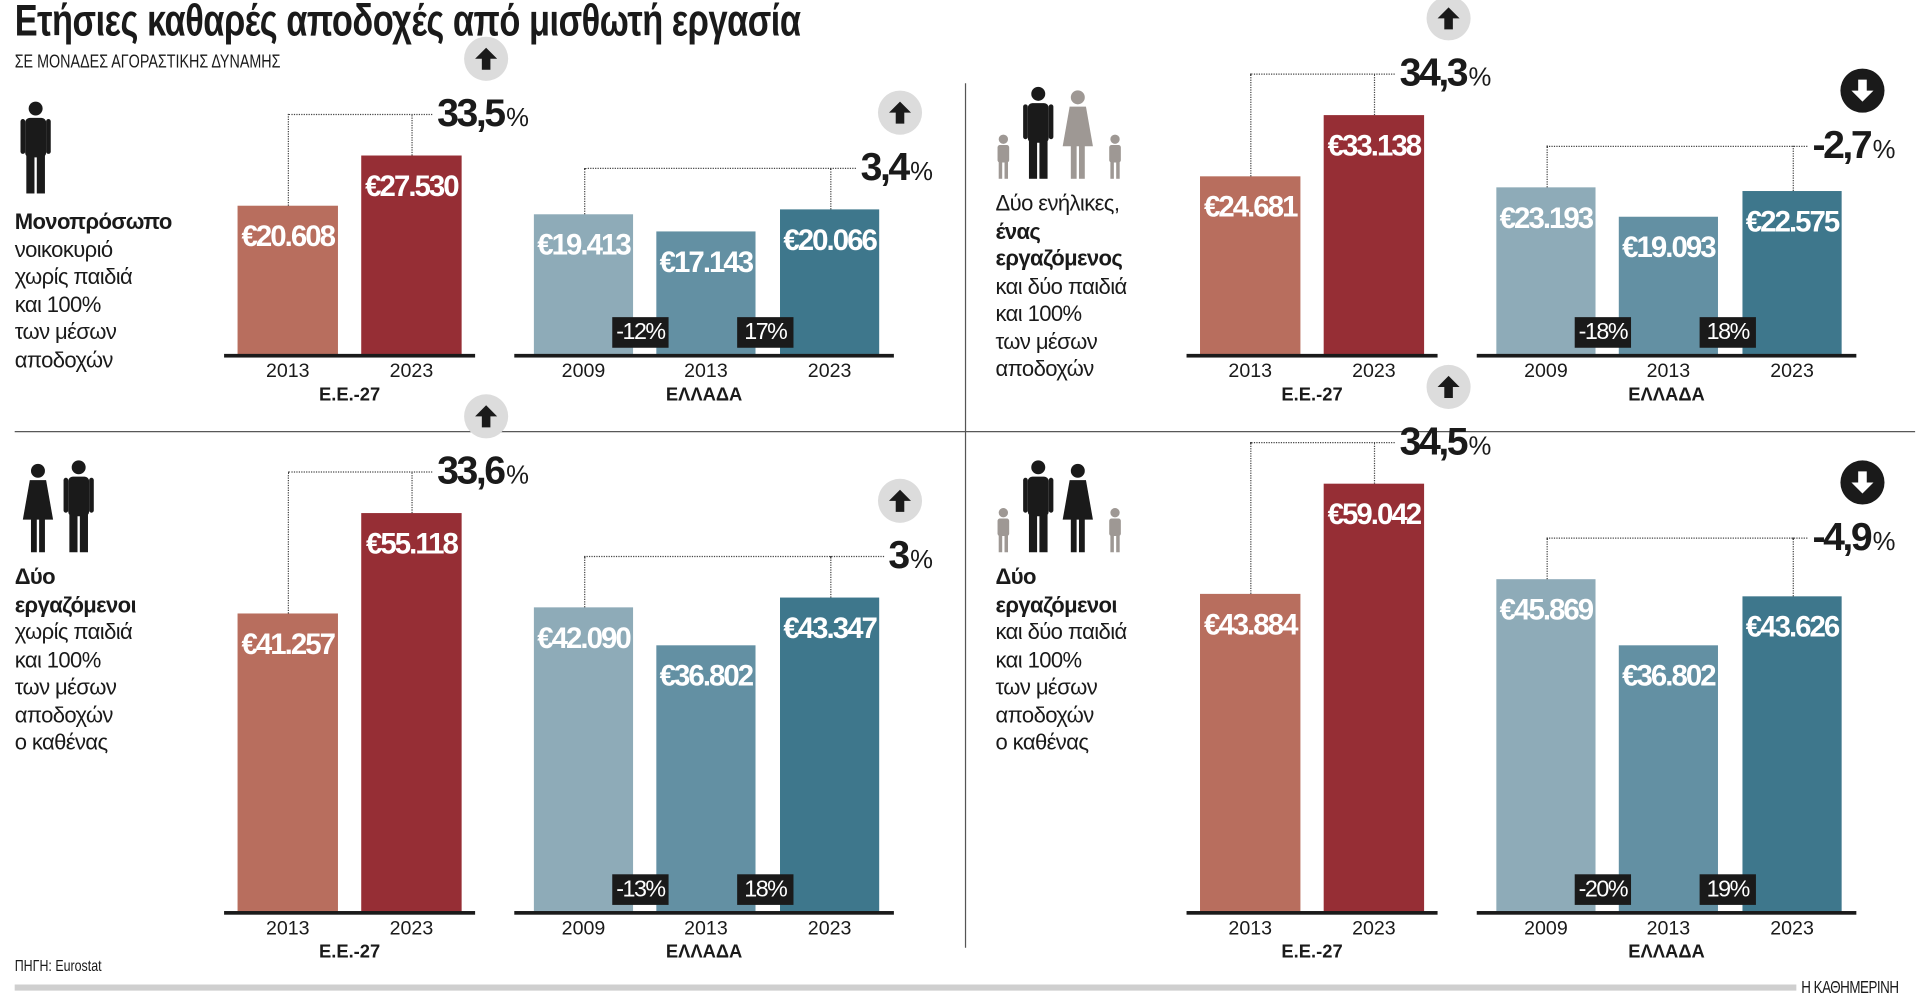  What do you see at coordinates (1250, 625) in the screenshot?
I see `value-label: €43.884` at bounding box center [1250, 625].